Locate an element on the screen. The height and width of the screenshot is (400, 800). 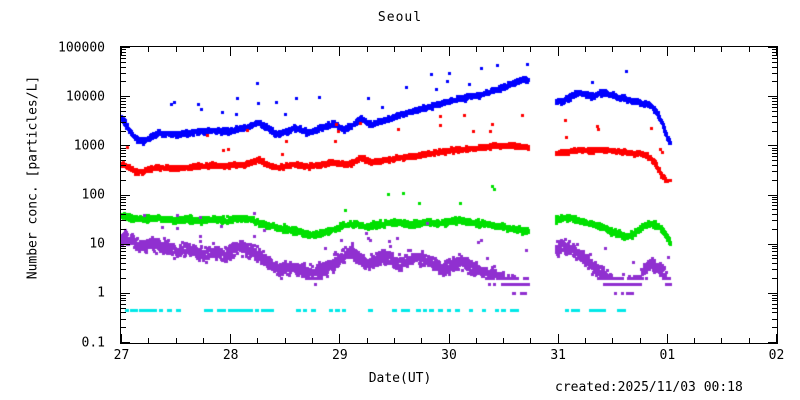
x-tick-label: 27 is located at coordinates (121, 355).